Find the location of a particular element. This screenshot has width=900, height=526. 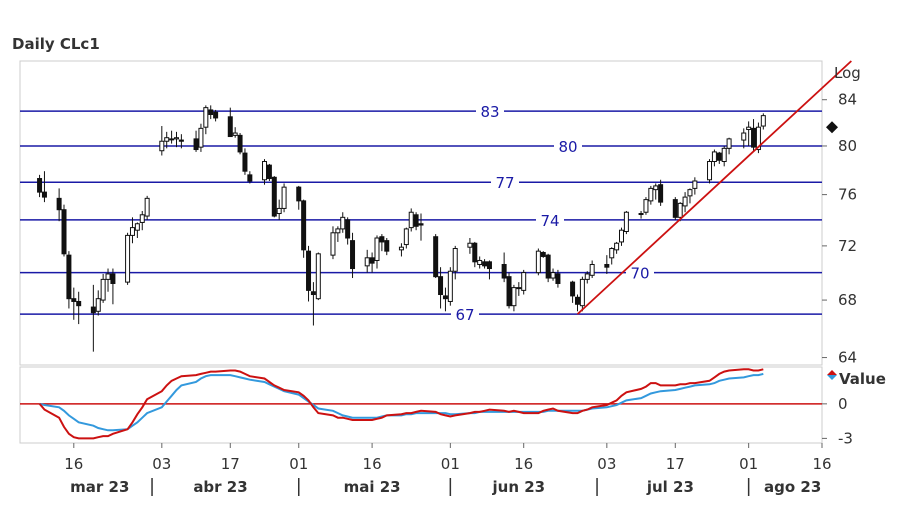

y-tick-label: 64 is located at coordinates (847, 358).